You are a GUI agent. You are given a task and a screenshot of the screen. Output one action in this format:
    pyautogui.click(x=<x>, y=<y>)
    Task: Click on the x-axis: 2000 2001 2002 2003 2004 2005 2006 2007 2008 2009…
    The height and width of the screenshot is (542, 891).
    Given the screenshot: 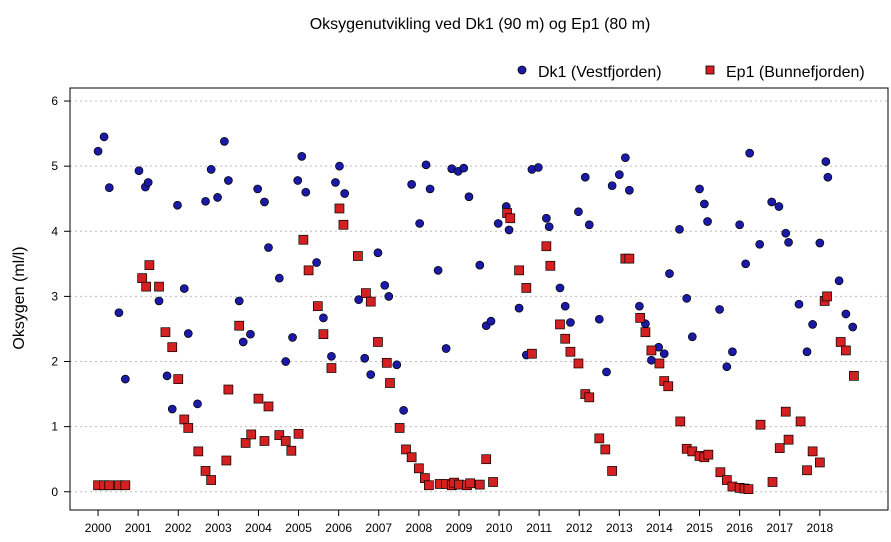 What is the action you would take?
    pyautogui.click(x=459, y=522)
    